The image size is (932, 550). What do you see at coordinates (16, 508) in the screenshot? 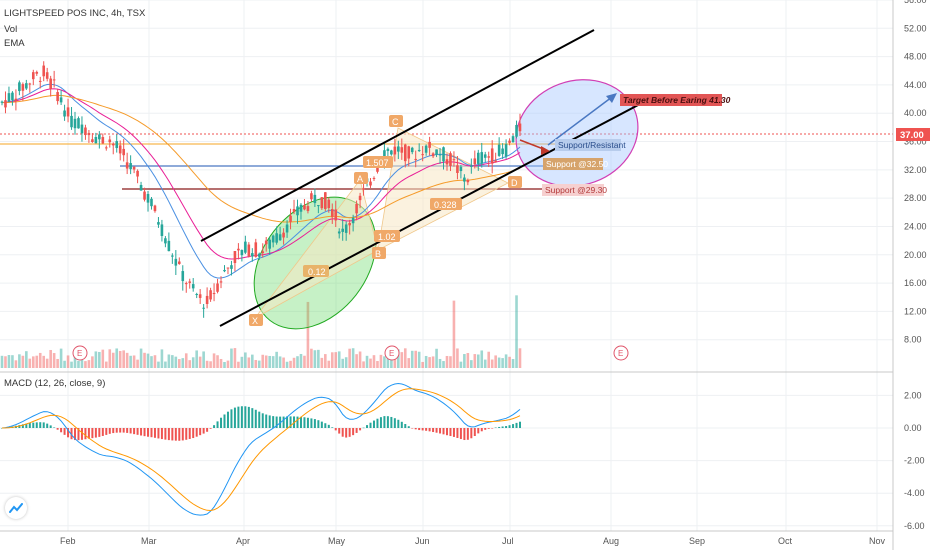
I see `tradingview-logo-icon` at bounding box center [16, 508].